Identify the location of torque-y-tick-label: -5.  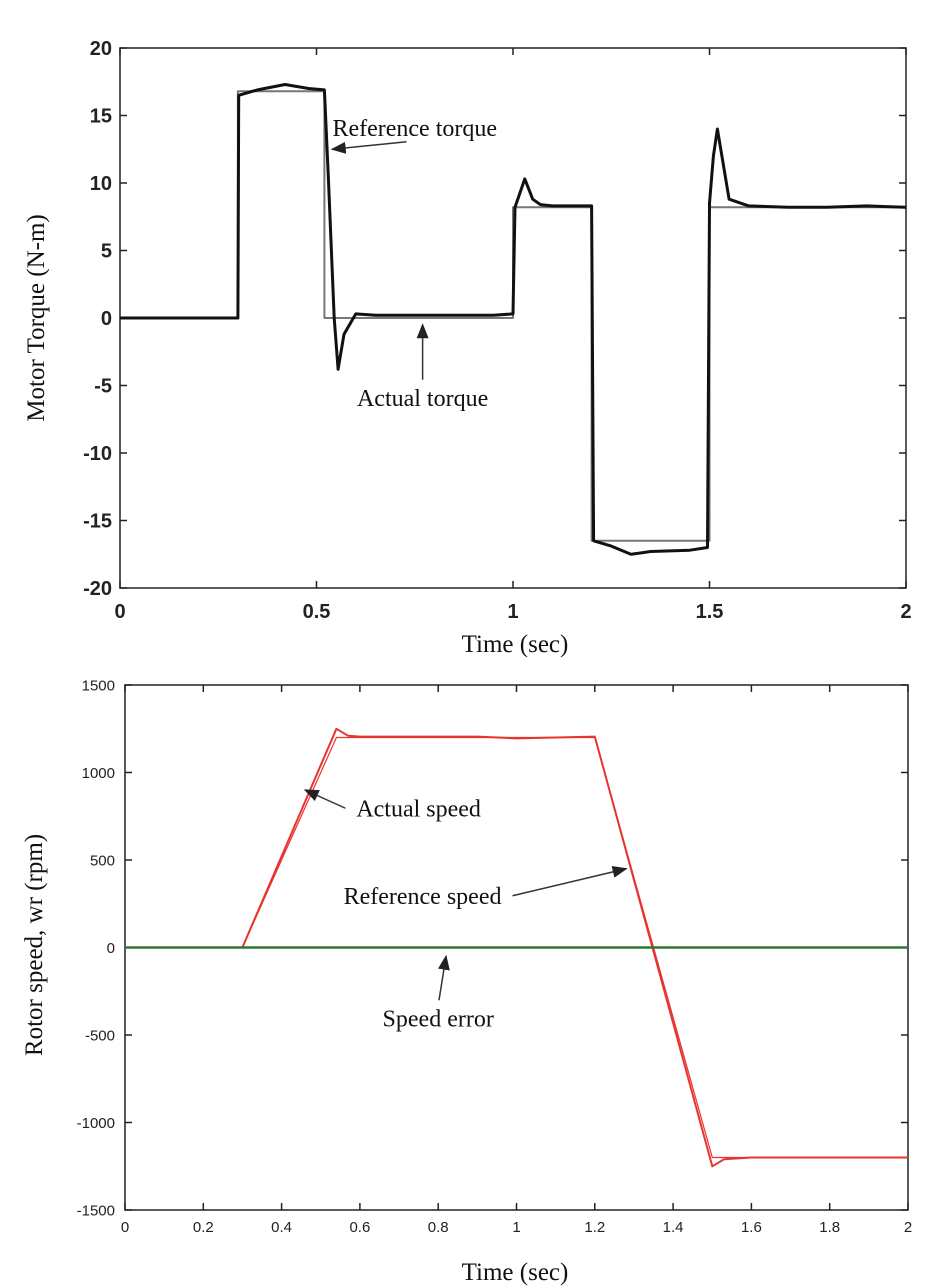
(103, 387).